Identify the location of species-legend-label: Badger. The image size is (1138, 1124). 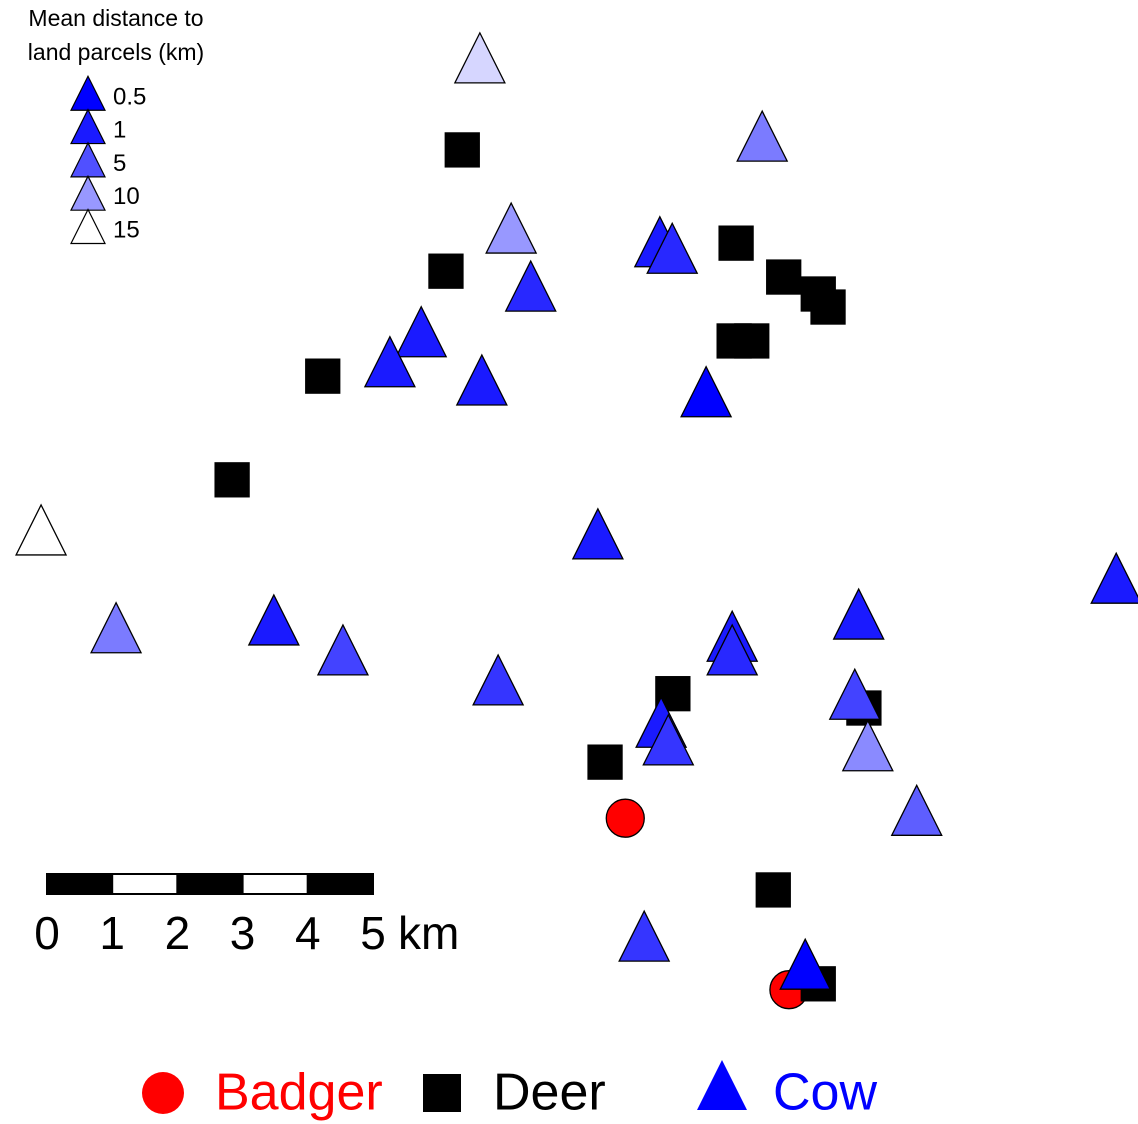
(299, 1093).